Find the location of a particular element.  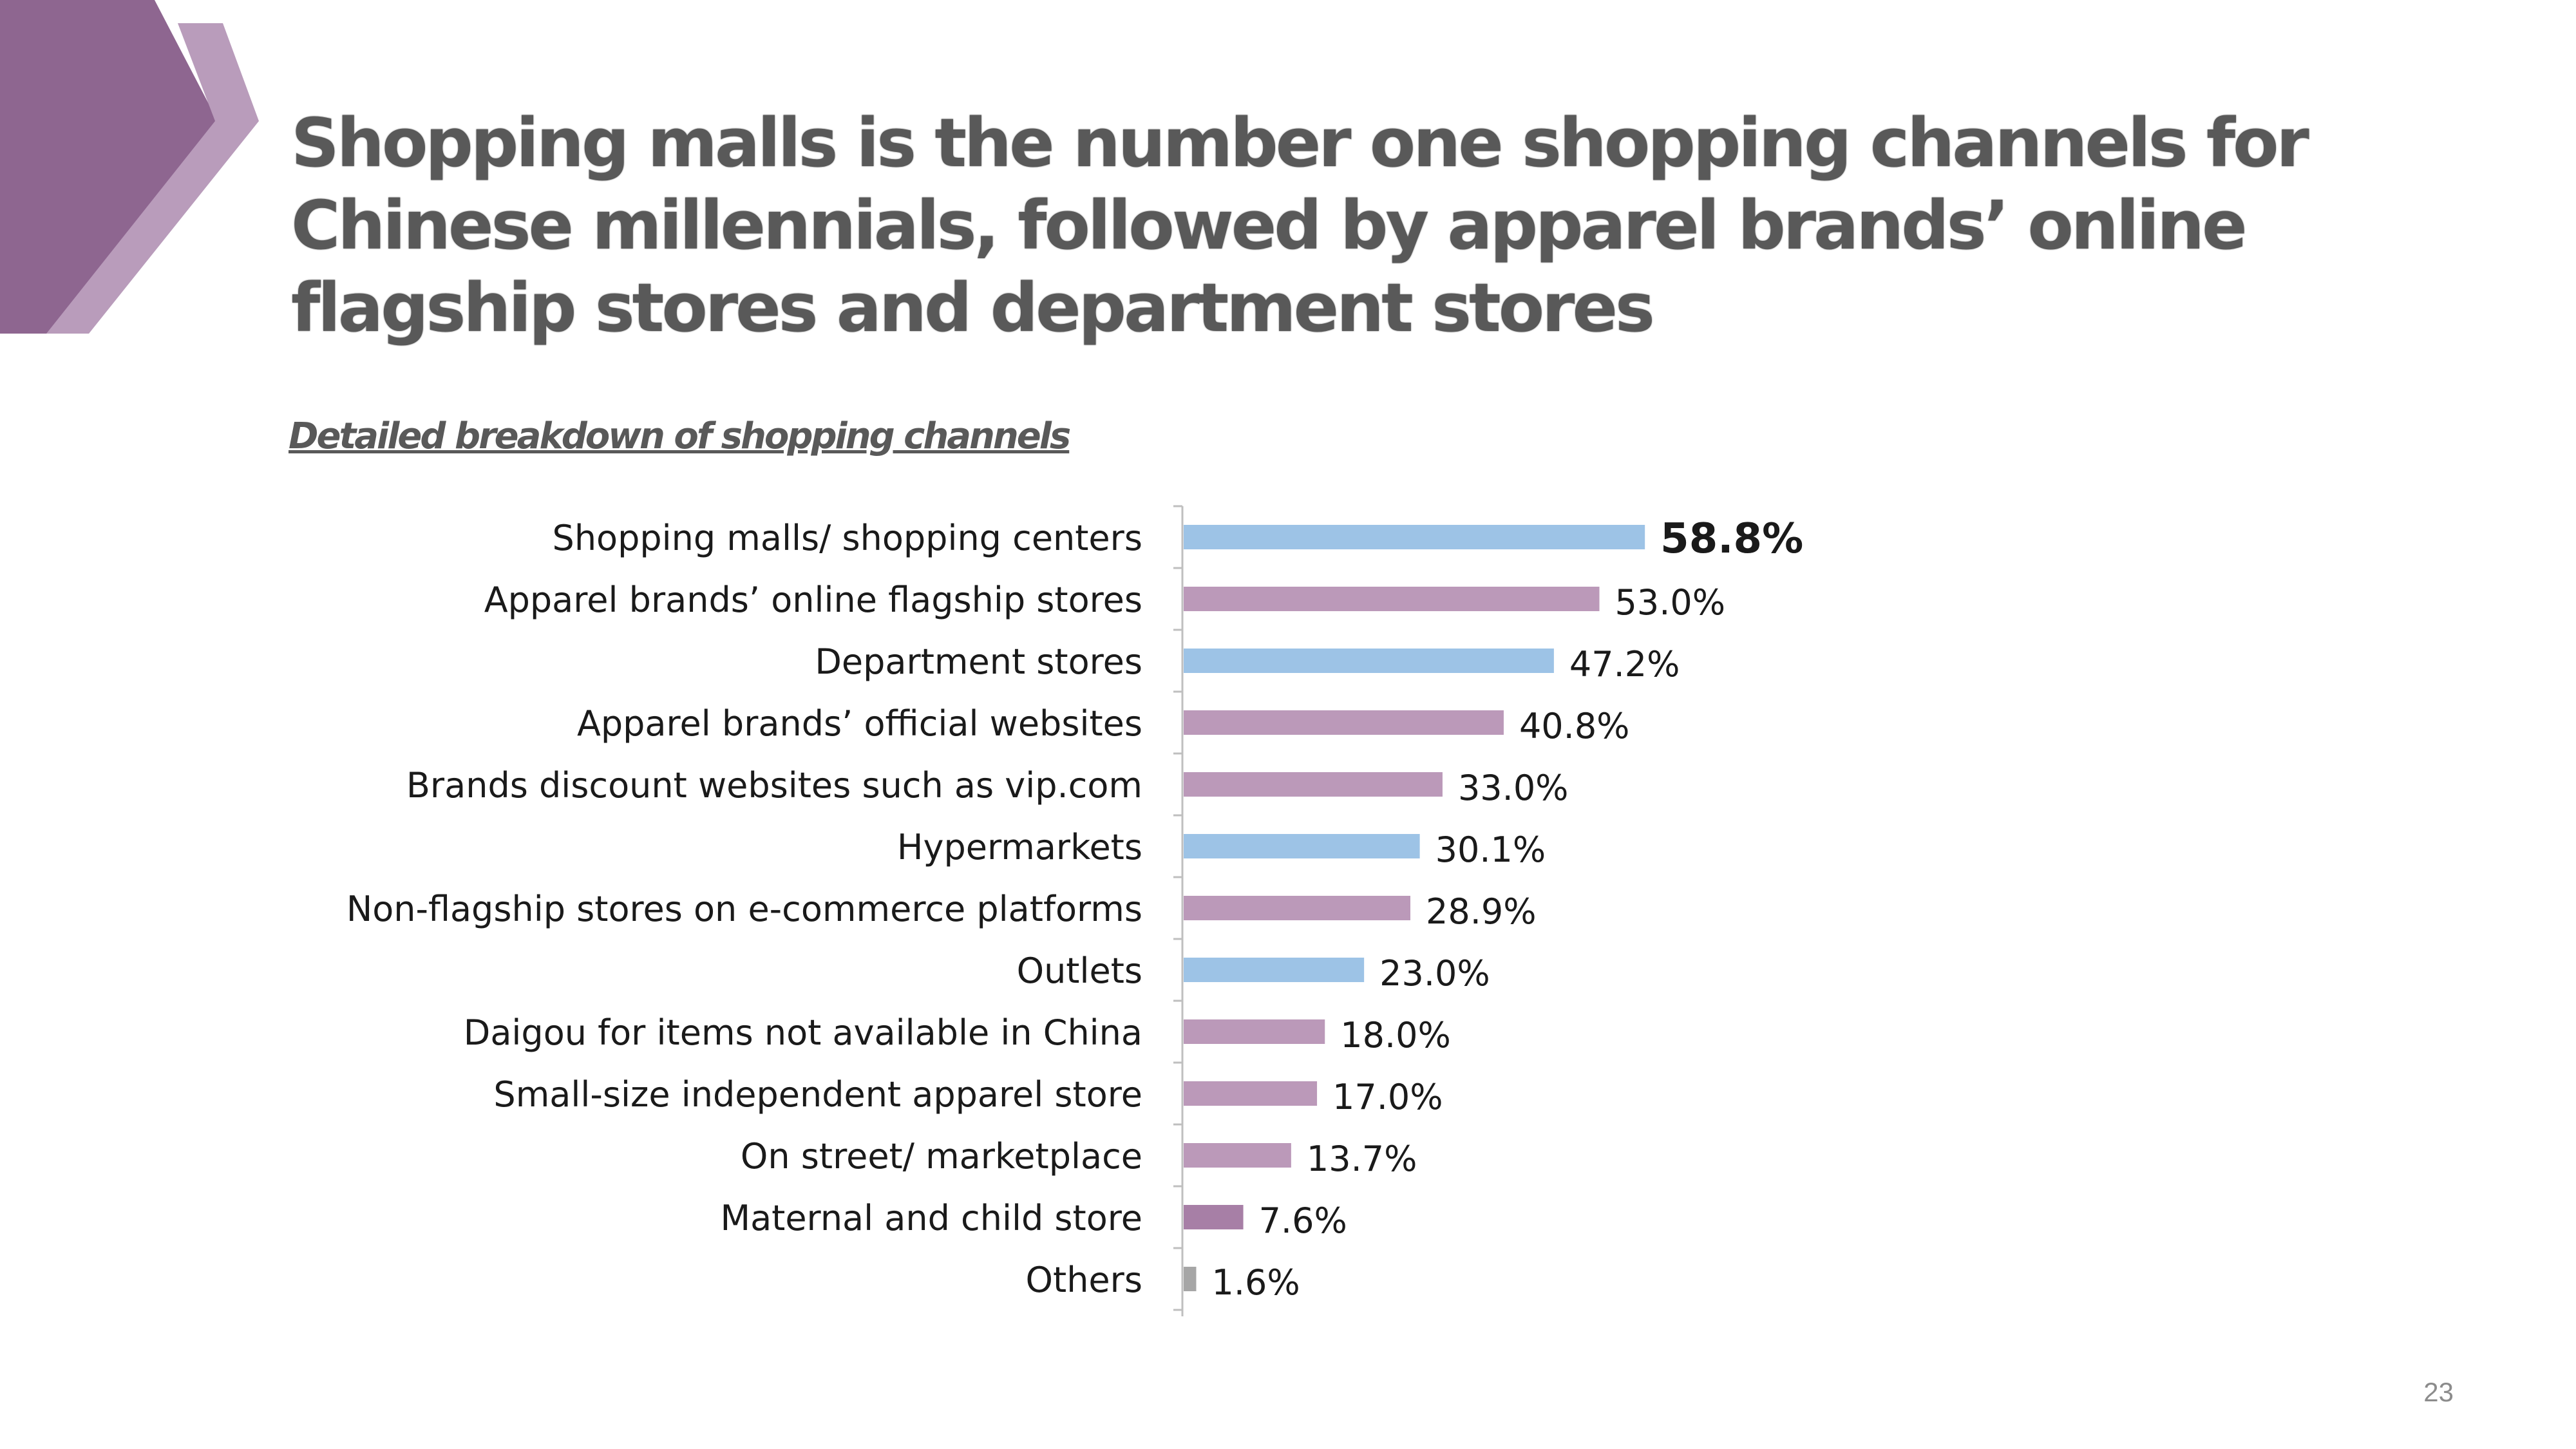

category-label: Daigou for items not available in China is located at coordinates (803, 1032).